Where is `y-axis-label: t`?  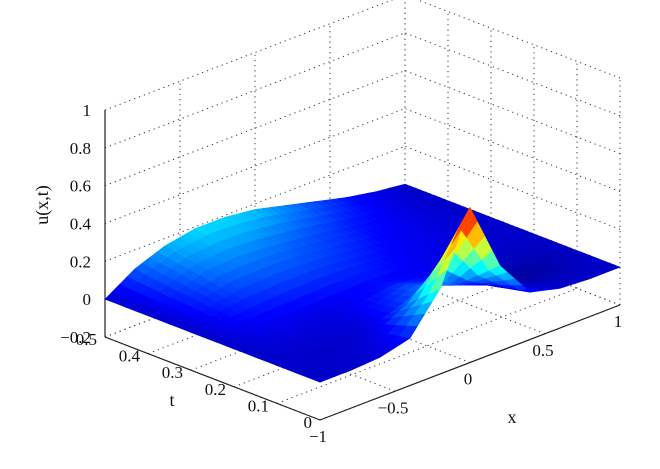
y-axis-label: t is located at coordinates (171, 400).